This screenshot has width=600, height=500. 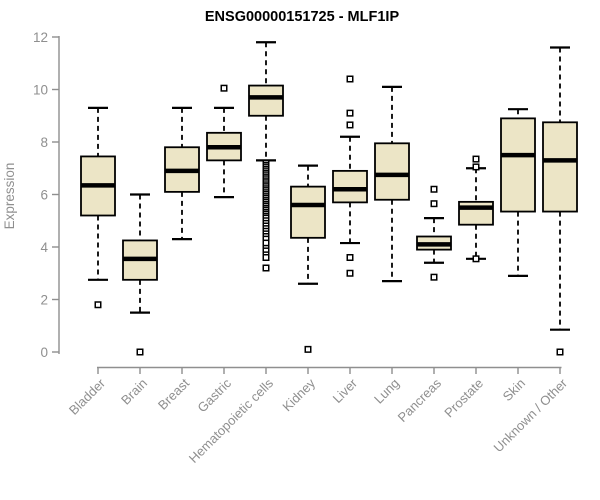 I want to click on x-tick-label-kidney: Kidney, so click(x=298, y=394).